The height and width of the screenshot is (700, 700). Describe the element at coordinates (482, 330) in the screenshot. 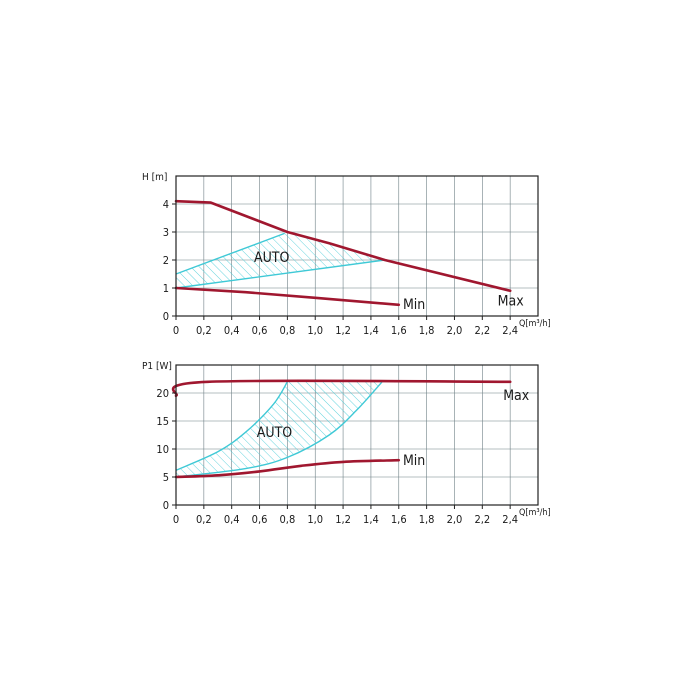

I see `head-x-tick-label: 2,2` at that location.